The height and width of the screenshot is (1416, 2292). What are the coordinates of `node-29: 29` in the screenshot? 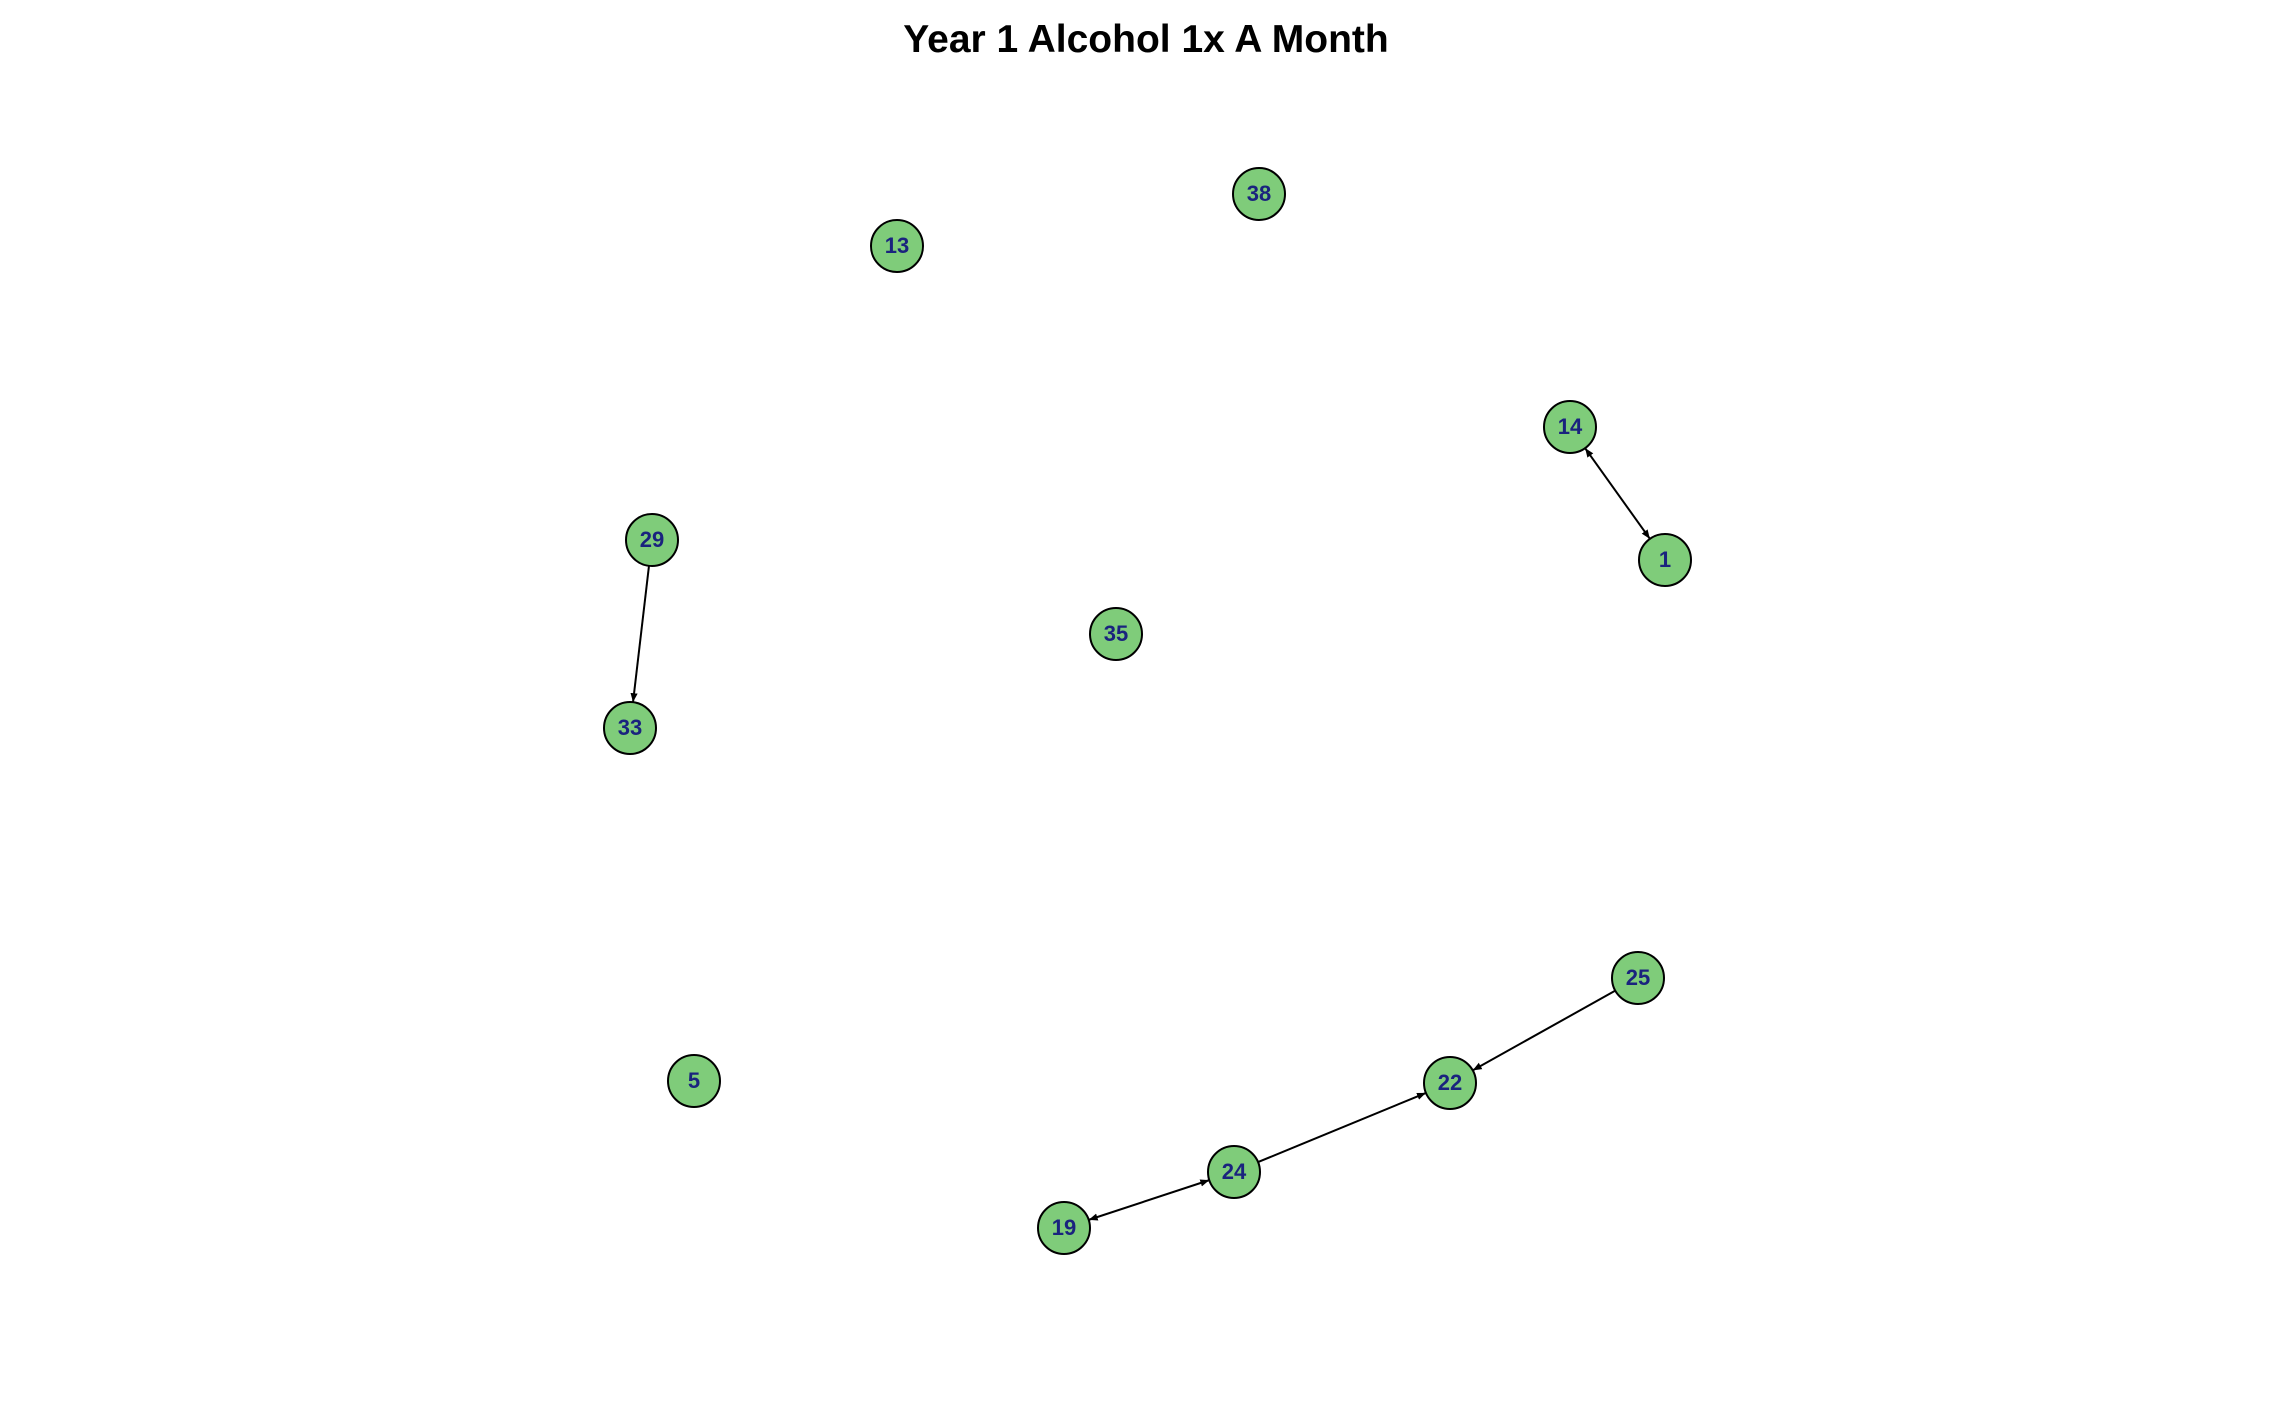 It's located at (652, 540).